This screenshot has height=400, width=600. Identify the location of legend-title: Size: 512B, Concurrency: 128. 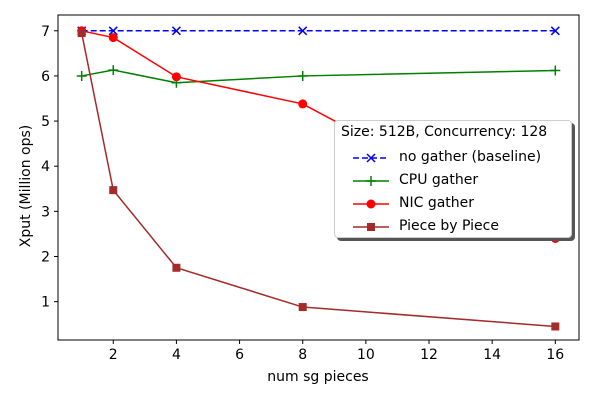
(444, 132).